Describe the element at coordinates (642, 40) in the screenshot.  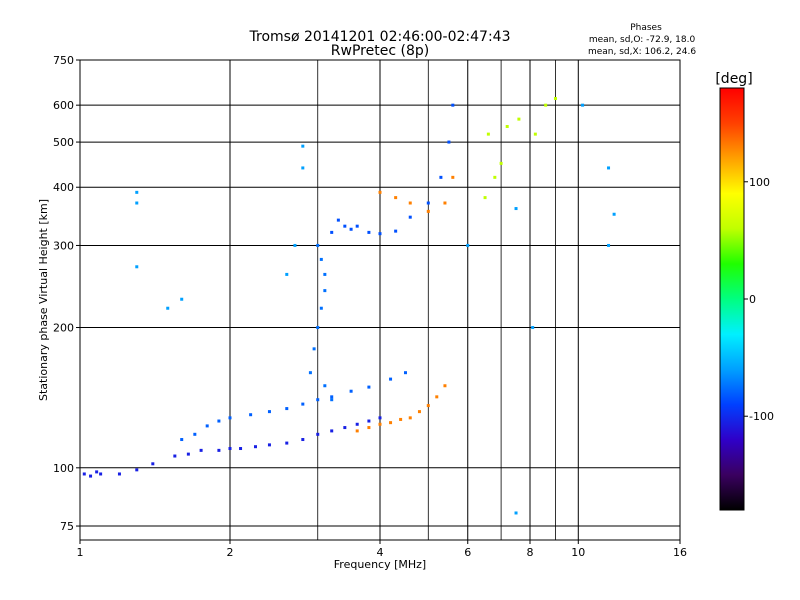
I see `stats-o-line: mean, sd,O: -72.9, 18.0` at that location.